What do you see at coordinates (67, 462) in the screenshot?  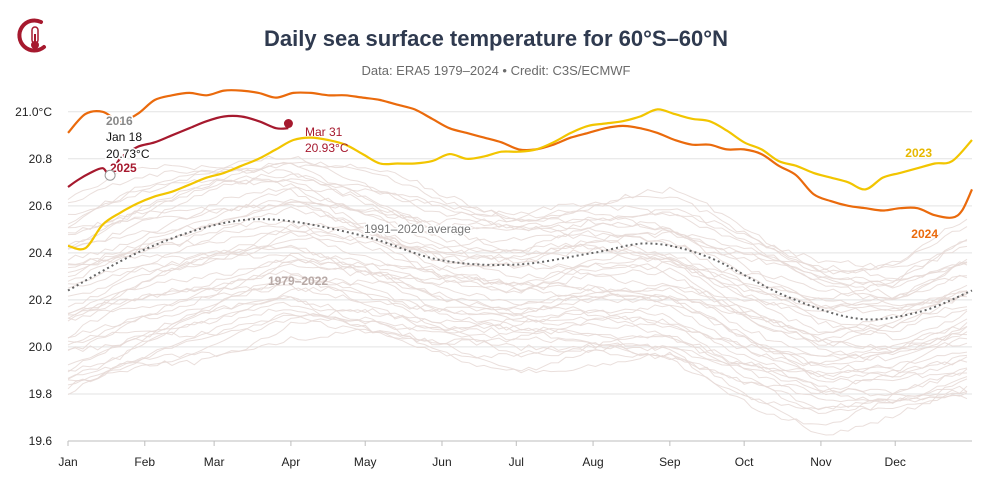 I see `x-tick-label: Jan` at bounding box center [67, 462].